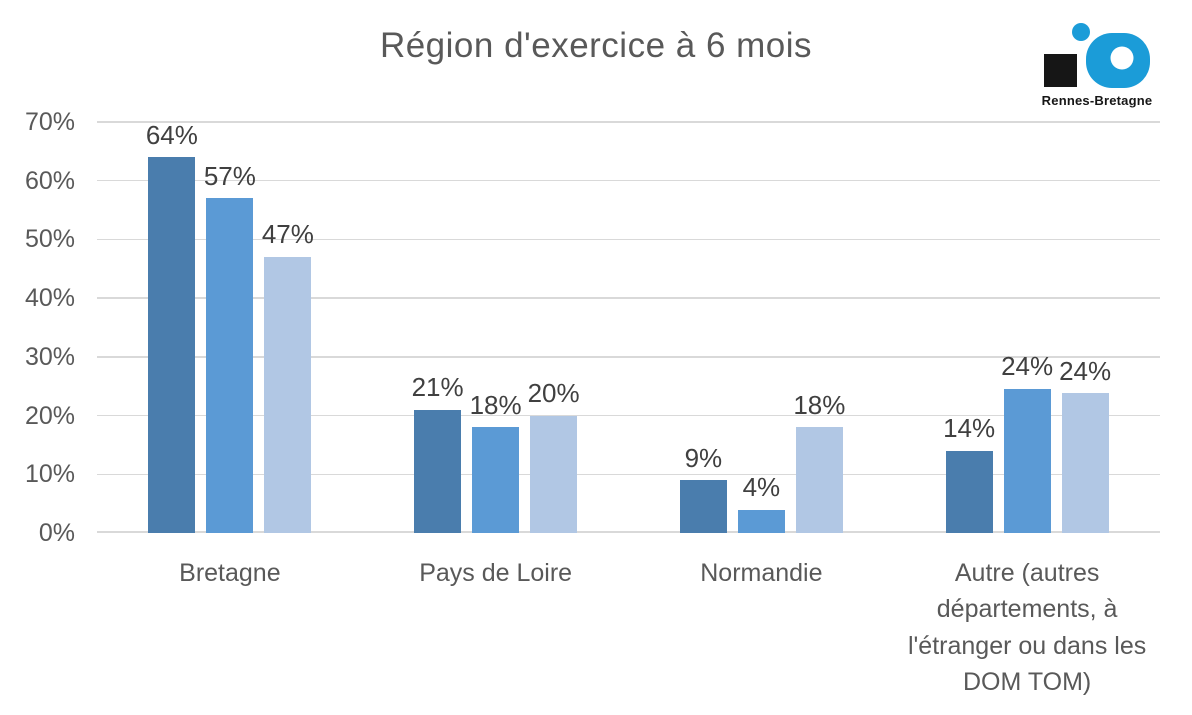  I want to click on y-axis-tick-label: 60%, so click(49, 180).